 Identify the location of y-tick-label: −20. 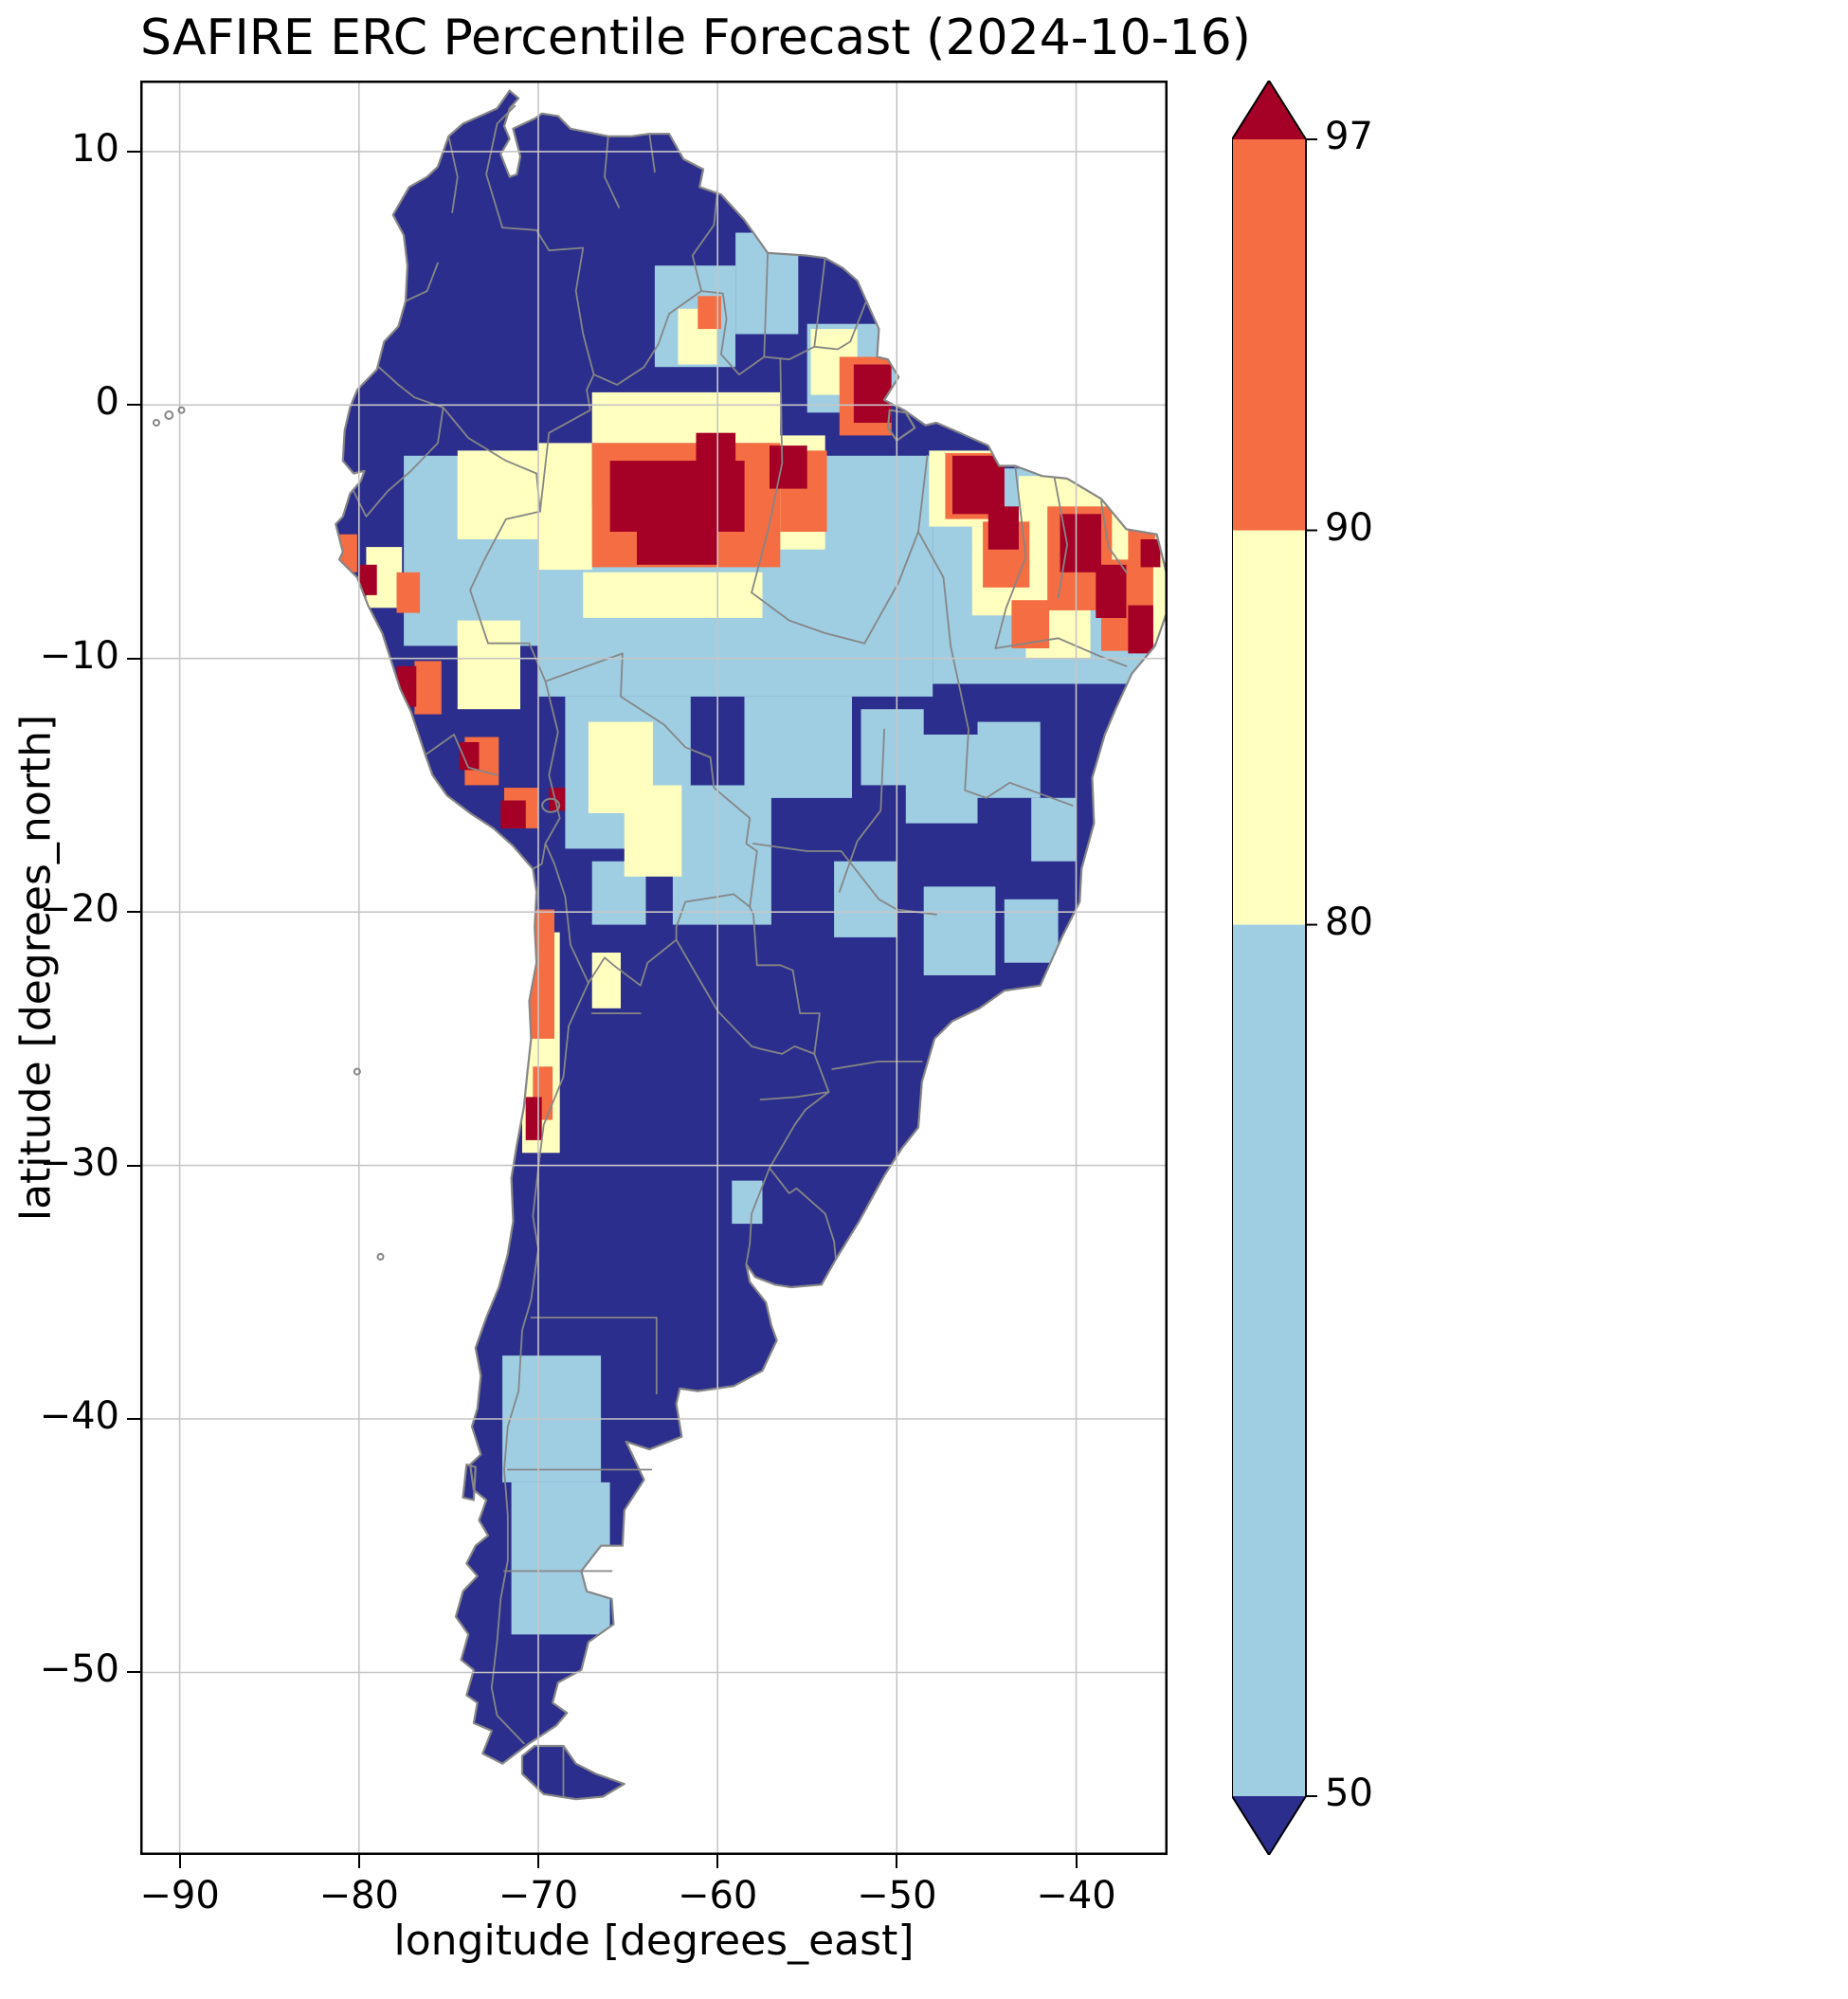
(79, 910).